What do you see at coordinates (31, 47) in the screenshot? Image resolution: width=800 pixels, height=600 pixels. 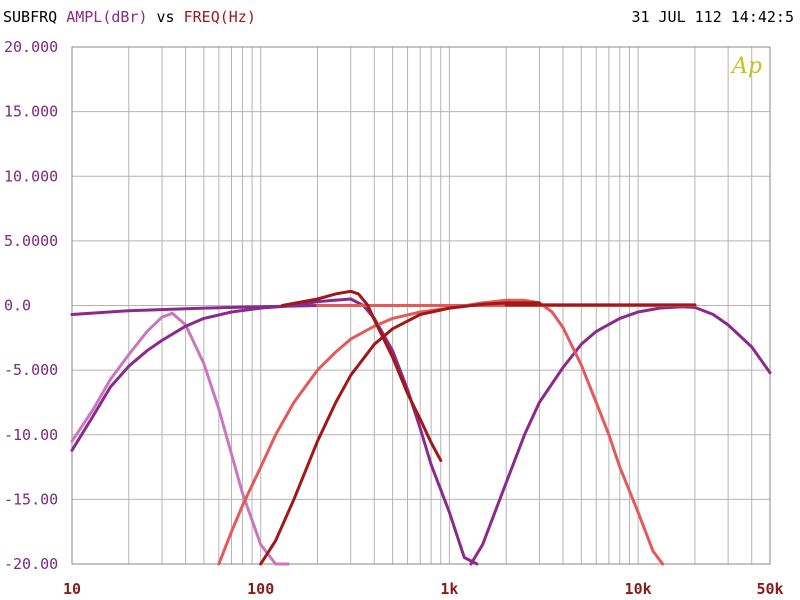 I see `y-tick-label: 20.000` at bounding box center [31, 47].